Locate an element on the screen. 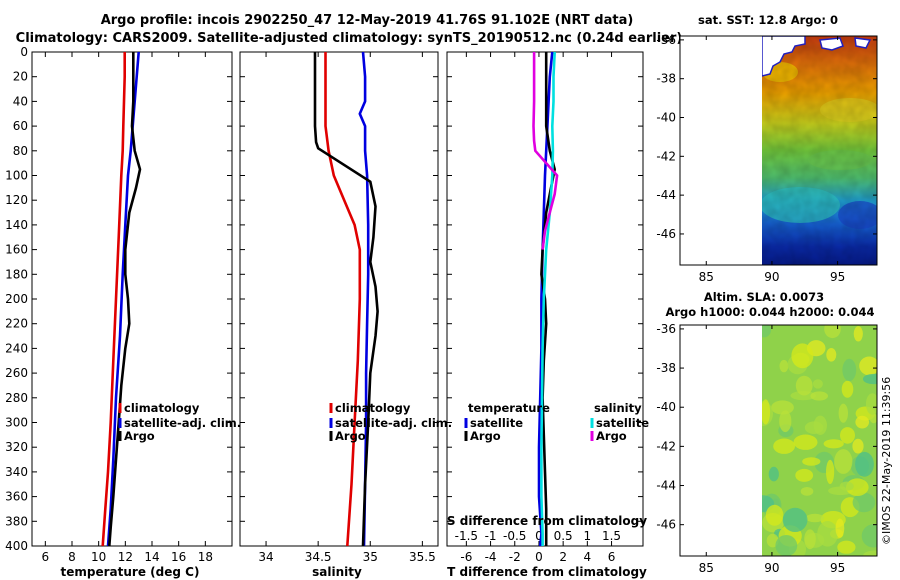  depth-tick-label: 180 is located at coordinates (16, 274).